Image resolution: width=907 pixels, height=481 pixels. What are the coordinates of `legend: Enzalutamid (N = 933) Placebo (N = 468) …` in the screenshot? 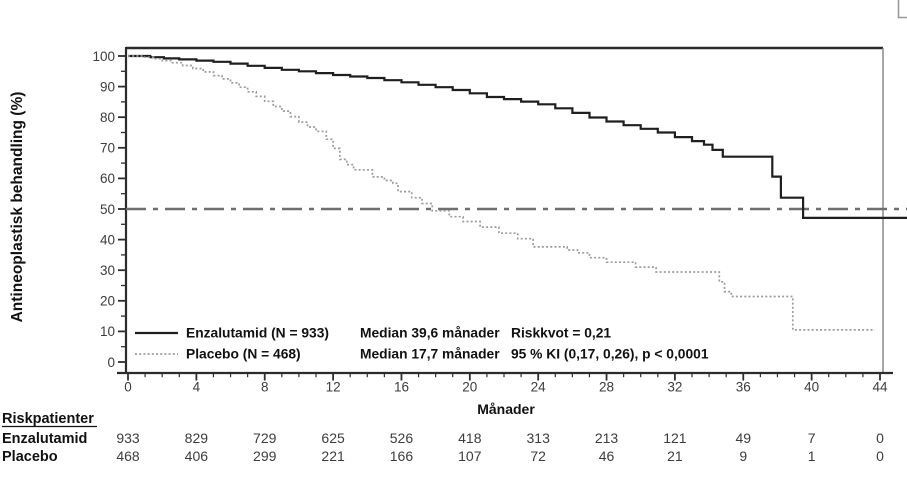 It's located at (422, 344).